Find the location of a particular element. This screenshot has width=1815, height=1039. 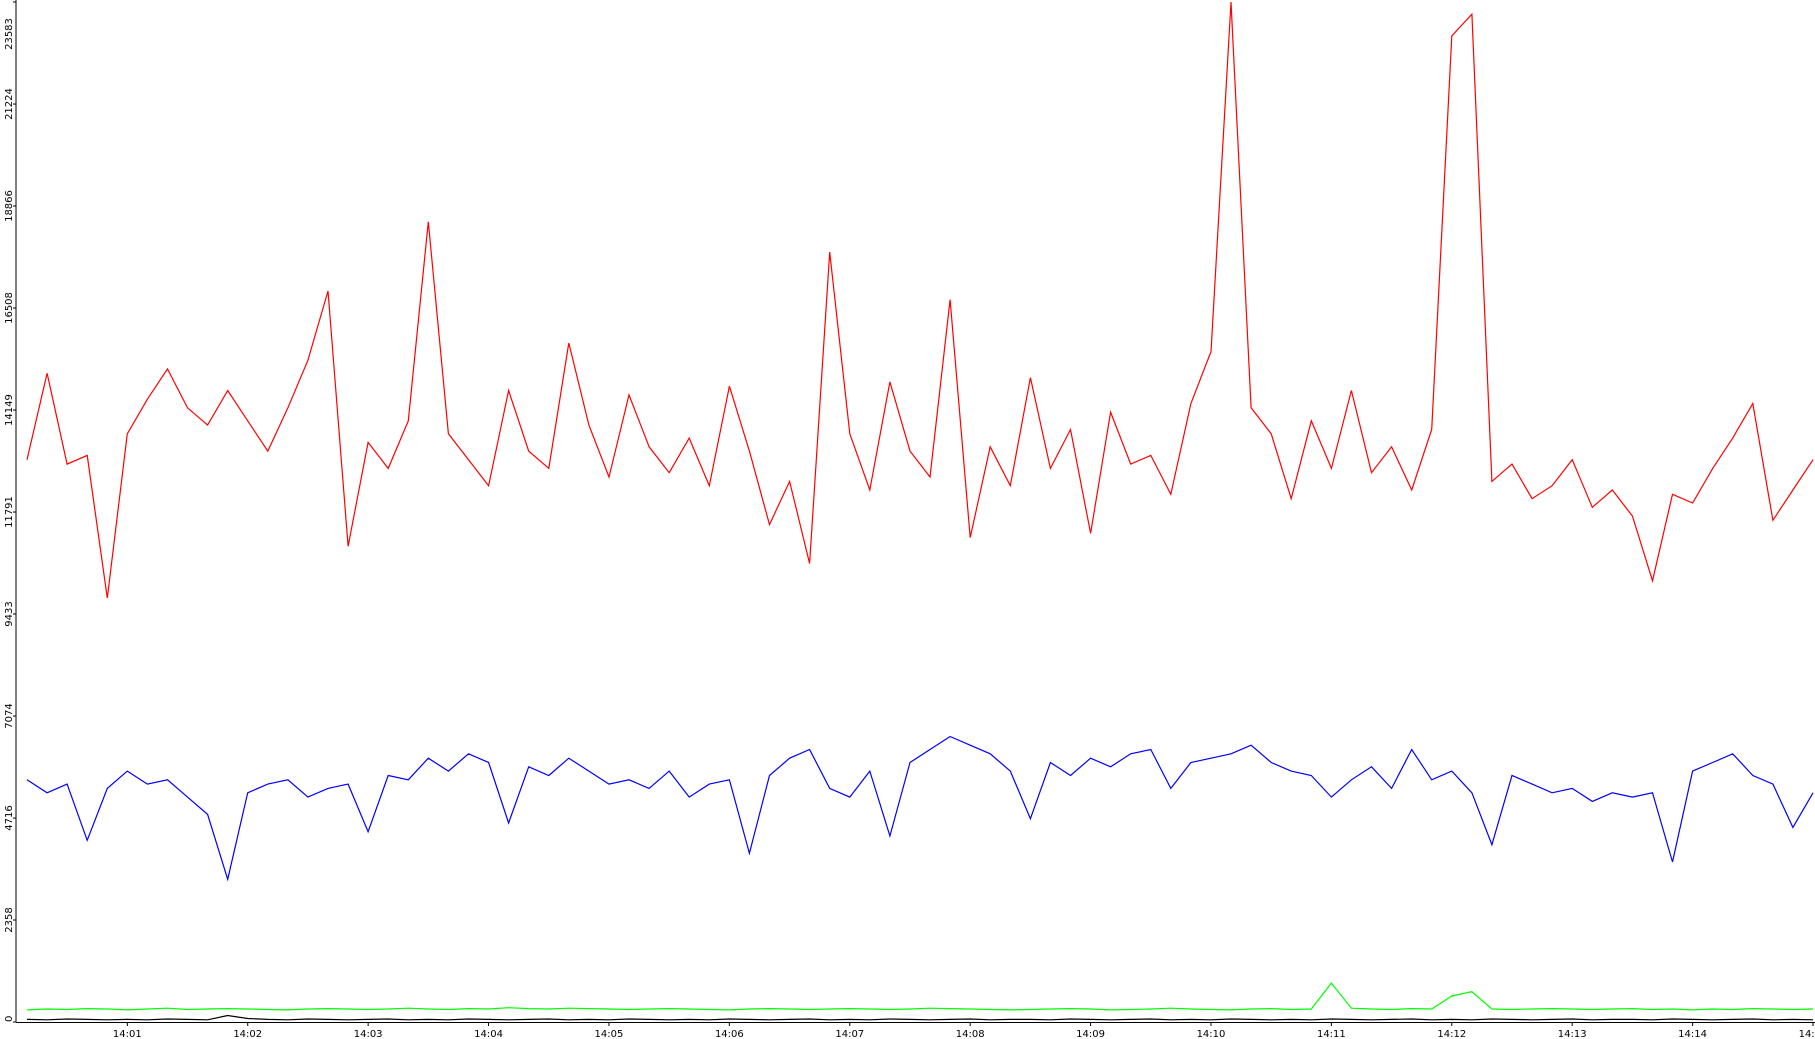

x-tick-label: 14:01 is located at coordinates (127, 1034).